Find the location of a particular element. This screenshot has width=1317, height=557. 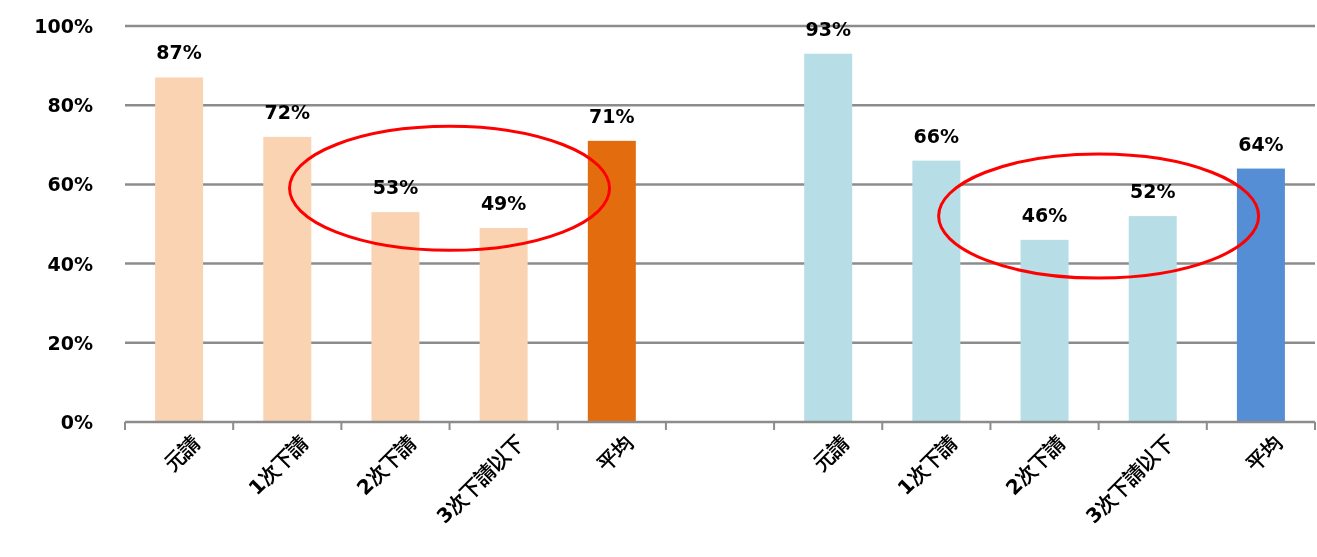

data-label: 46% is located at coordinates (1044, 214).